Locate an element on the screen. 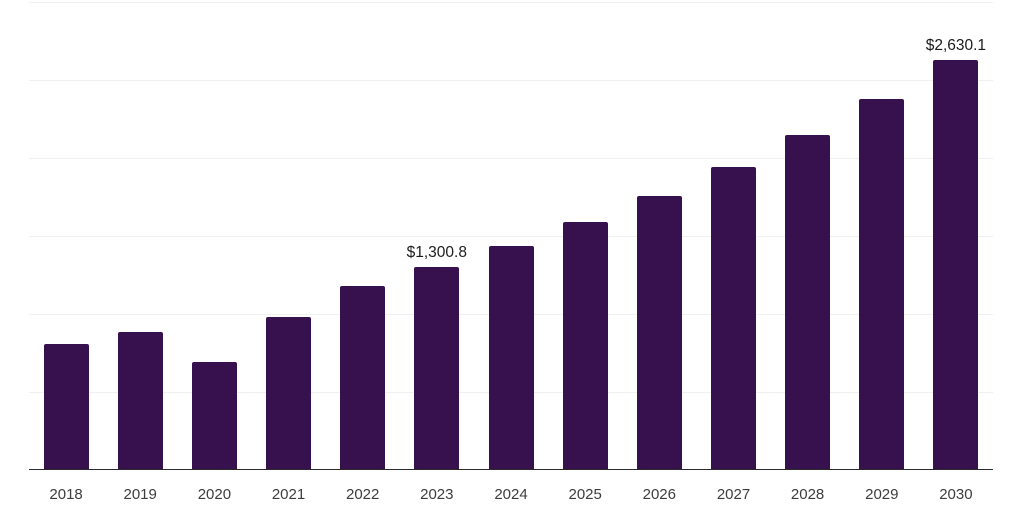 This screenshot has height=512, width=1024. bar-2026 is located at coordinates (659, 332).